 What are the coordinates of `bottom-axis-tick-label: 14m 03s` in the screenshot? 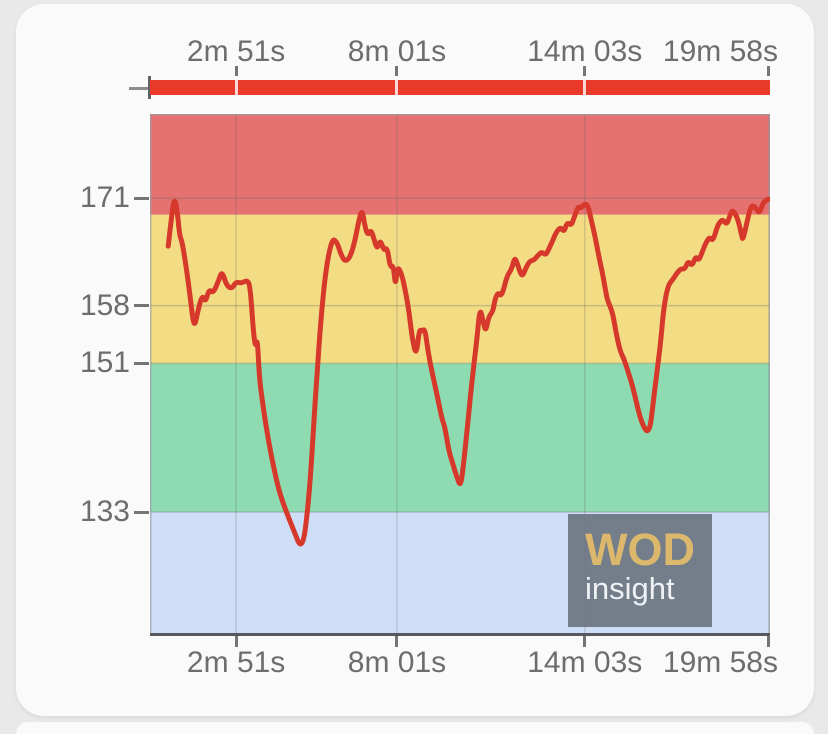 It's located at (585, 662).